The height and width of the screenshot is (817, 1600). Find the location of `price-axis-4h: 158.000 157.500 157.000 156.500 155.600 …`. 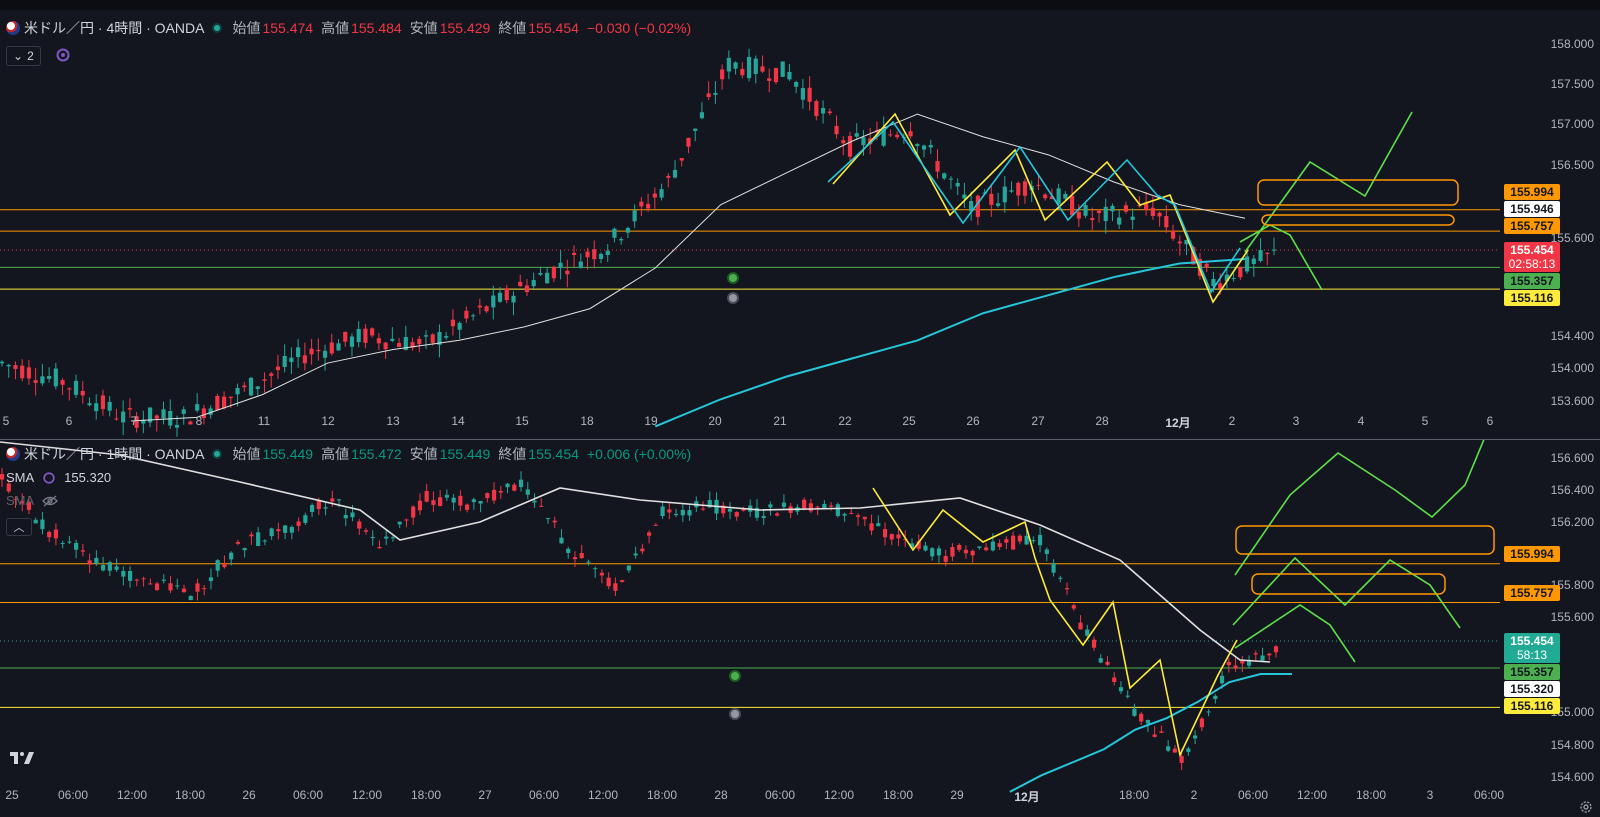

price-axis-4h: 158.000 157.500 157.000 156.500 155.600 … is located at coordinates (1553, 225).